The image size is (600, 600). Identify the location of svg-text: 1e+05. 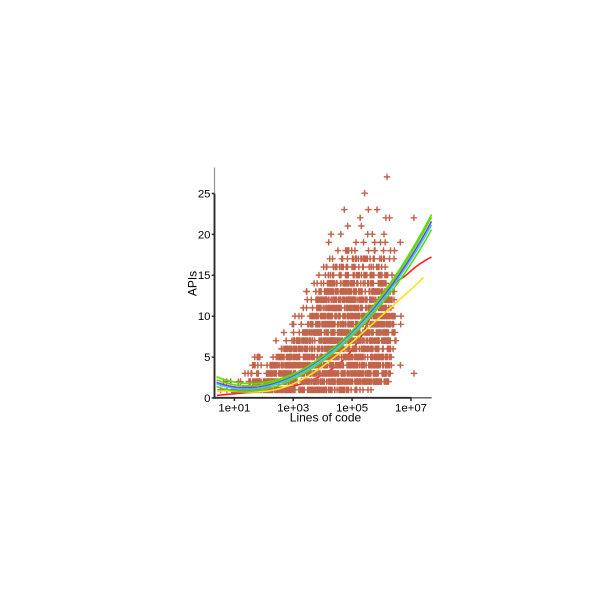
(352, 408).